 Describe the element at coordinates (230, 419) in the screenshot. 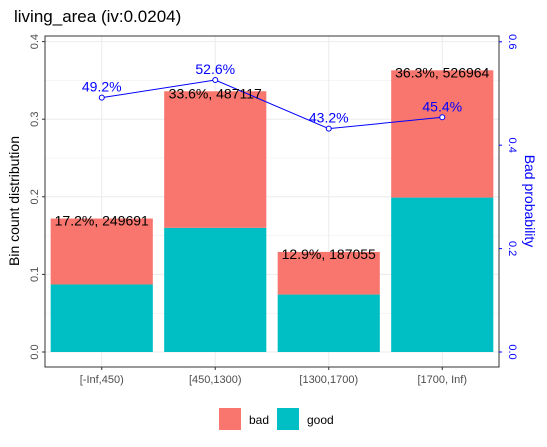

I see `legend-bad-swatch` at that location.